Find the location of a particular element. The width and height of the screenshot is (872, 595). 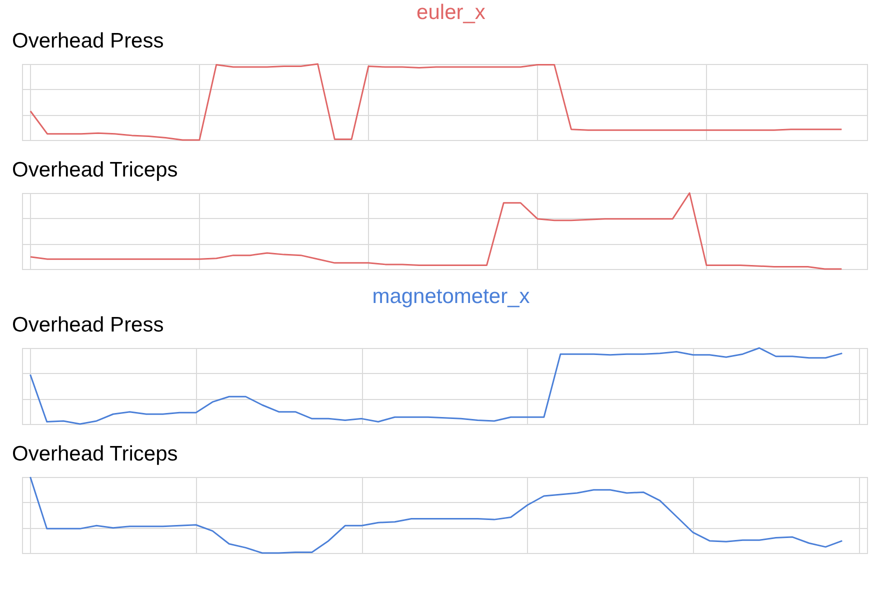

text: magnetometer_x is located at coordinates (451, 297).